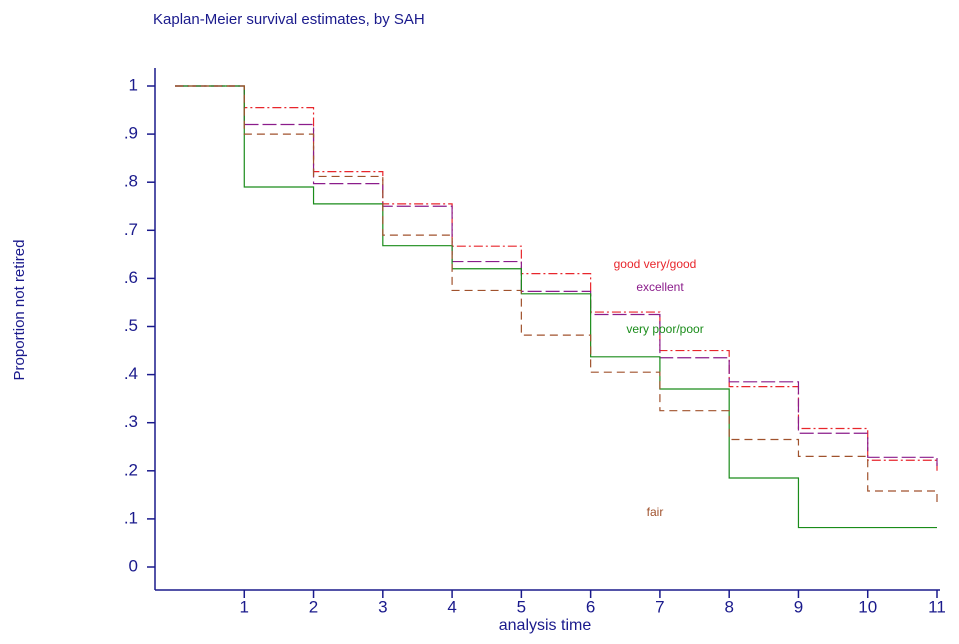 This screenshot has width=959, height=644. I want to click on y-tick-label: .2, so click(131, 469).